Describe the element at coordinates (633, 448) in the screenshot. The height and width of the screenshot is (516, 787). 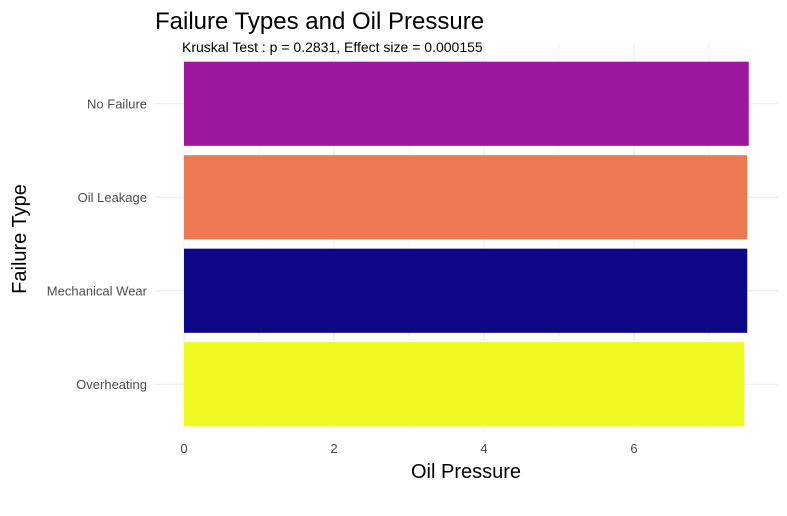
I see `x-tick-label: 6` at that location.